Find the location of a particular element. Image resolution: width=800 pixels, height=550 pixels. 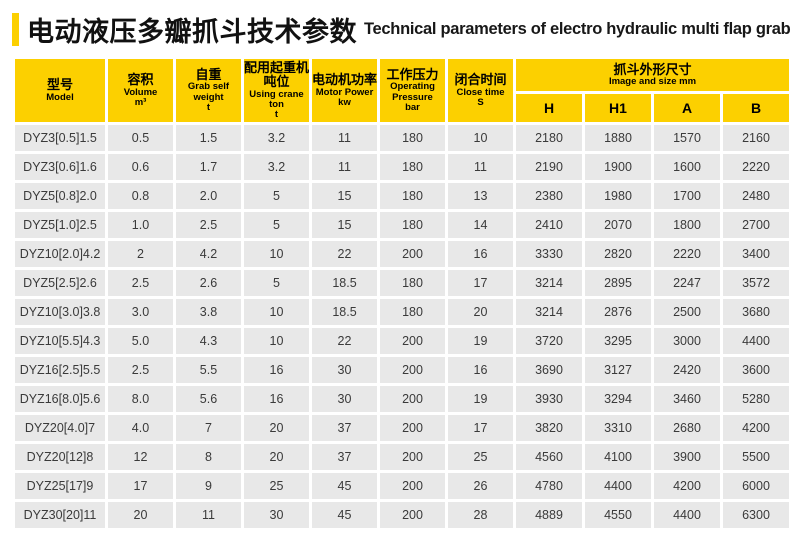

value-cell: 4780 is located at coordinates (549, 486).